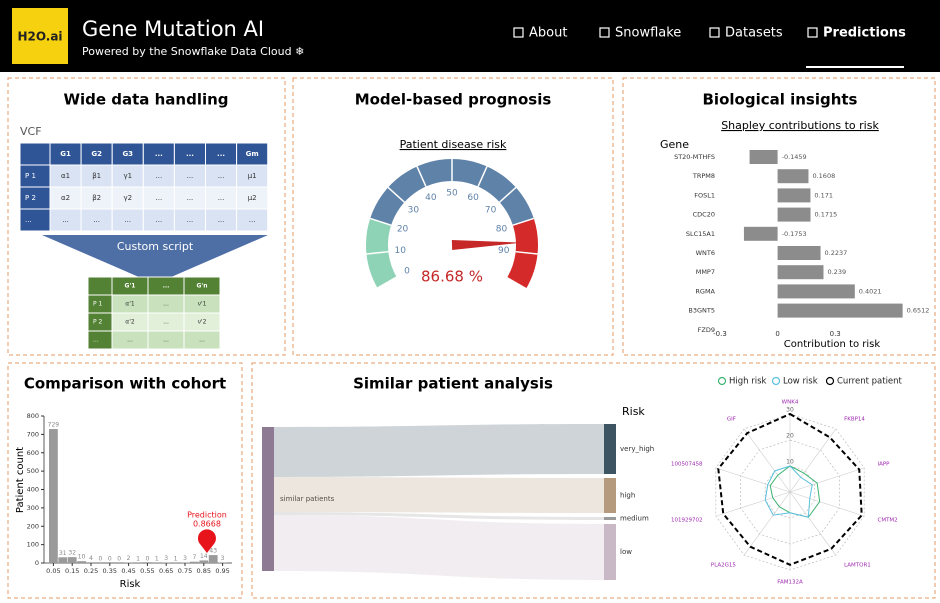 This screenshot has height=603, width=940. I want to click on legend-label: High risk, so click(748, 382).